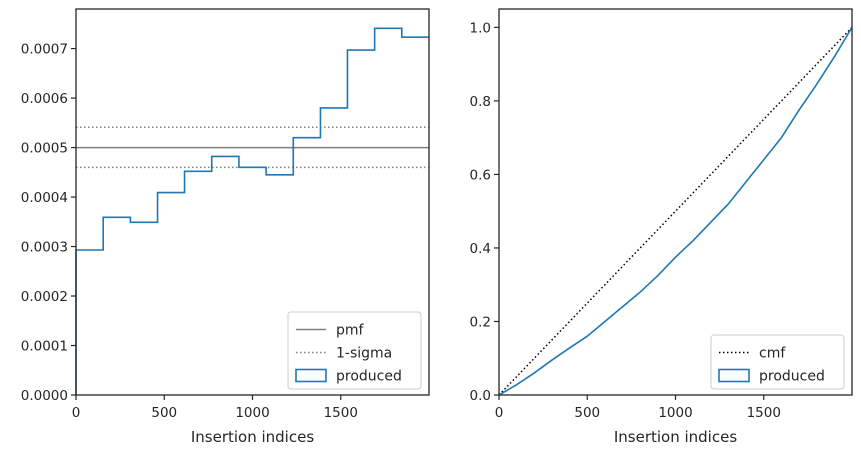  Describe the element at coordinates (480, 175) in the screenshot. I see `cmf-y-tick-label: 0.6` at that location.